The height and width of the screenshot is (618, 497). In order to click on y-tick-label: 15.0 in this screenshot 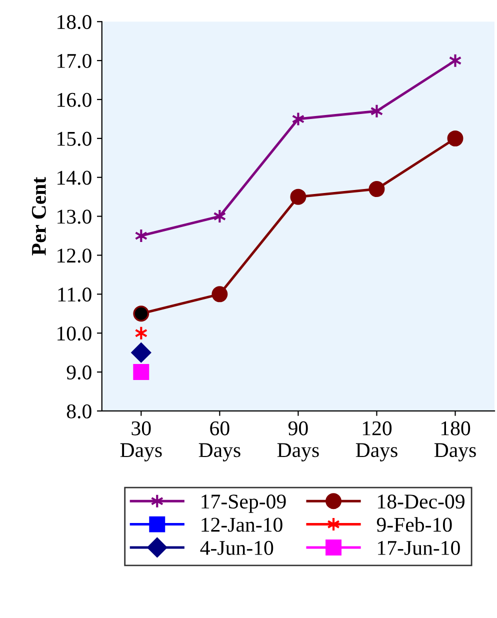, I will do `click(75, 139)`.